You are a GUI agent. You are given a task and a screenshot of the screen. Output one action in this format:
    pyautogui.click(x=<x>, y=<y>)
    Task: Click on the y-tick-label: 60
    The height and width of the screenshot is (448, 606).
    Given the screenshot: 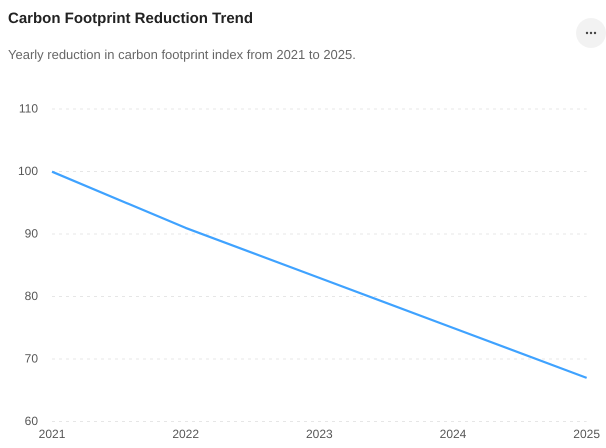 What is the action you would take?
    pyautogui.click(x=31, y=421)
    